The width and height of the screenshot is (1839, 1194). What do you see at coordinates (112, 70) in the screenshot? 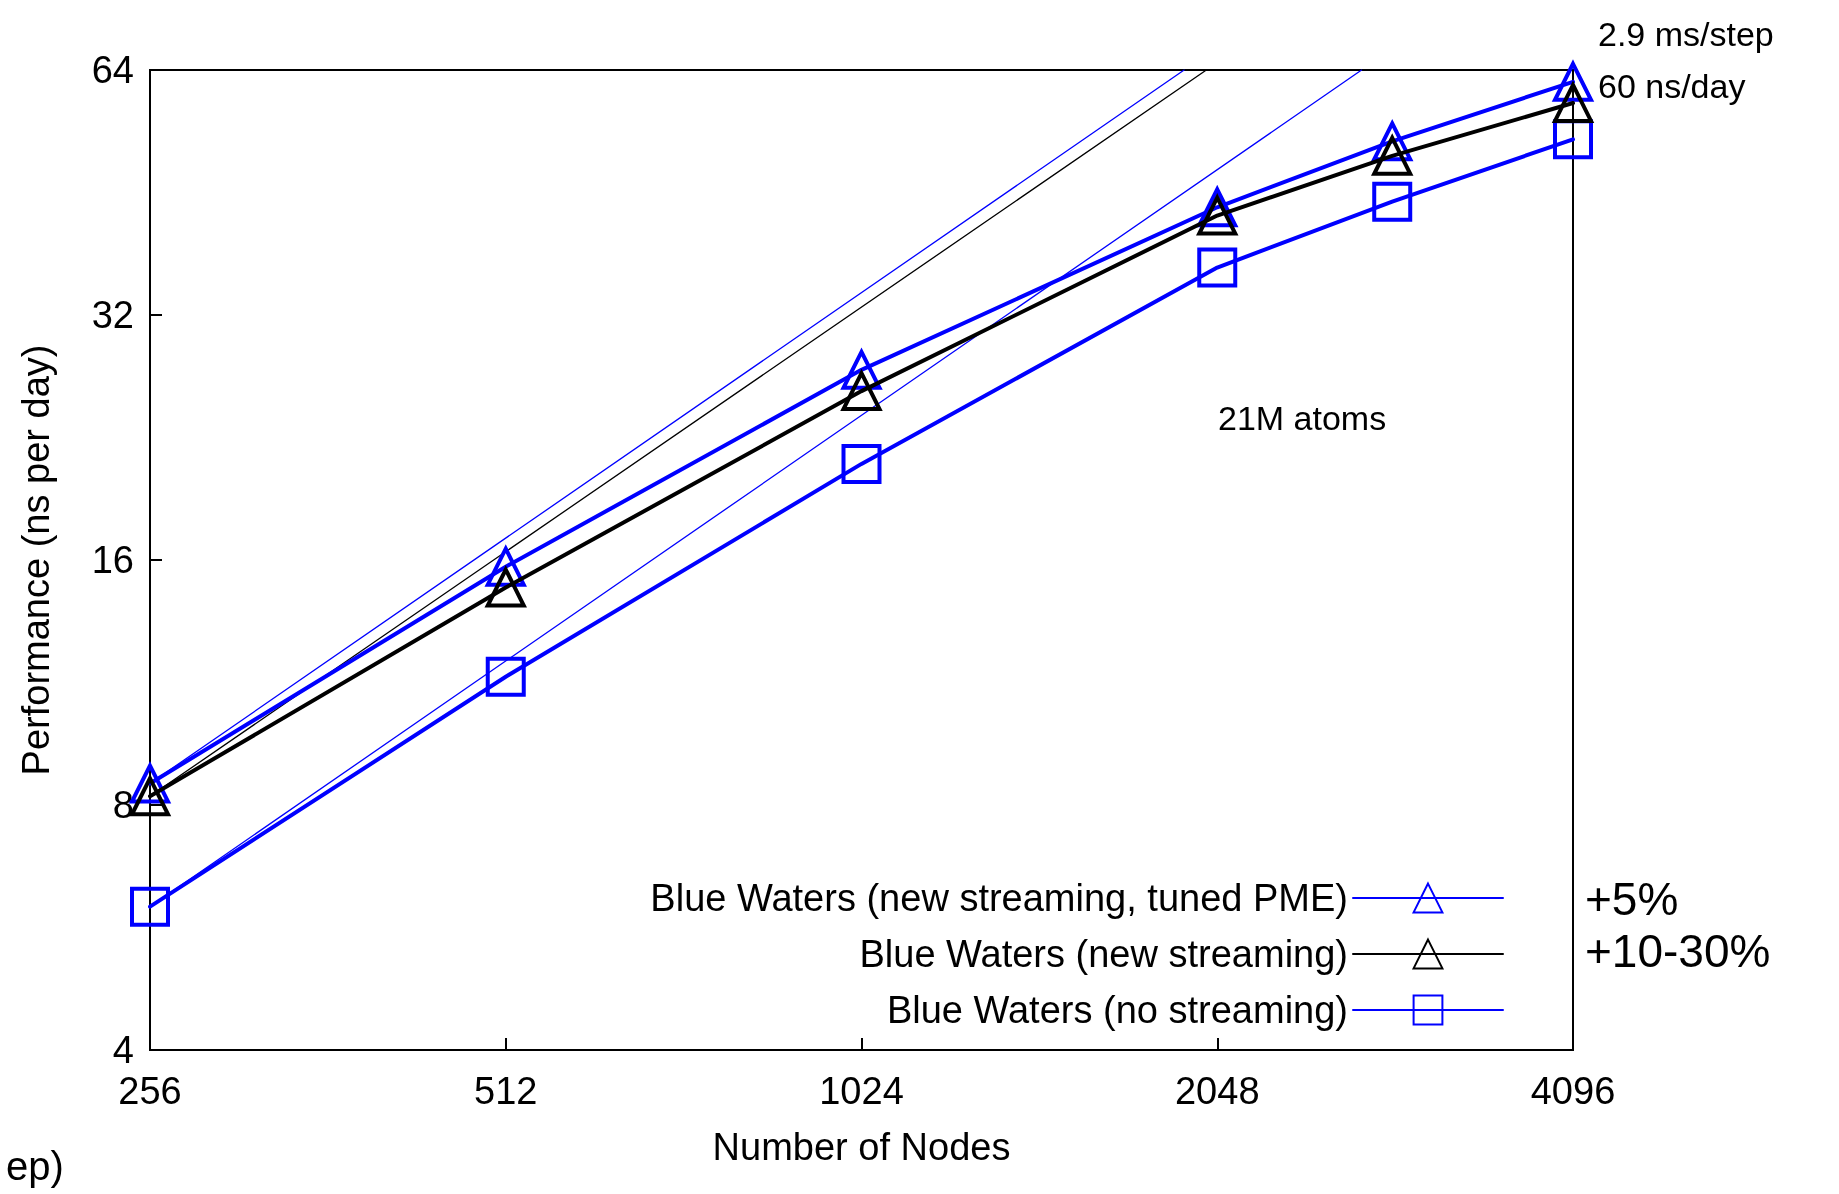
I see `y-tick-label: 64` at bounding box center [112, 70].